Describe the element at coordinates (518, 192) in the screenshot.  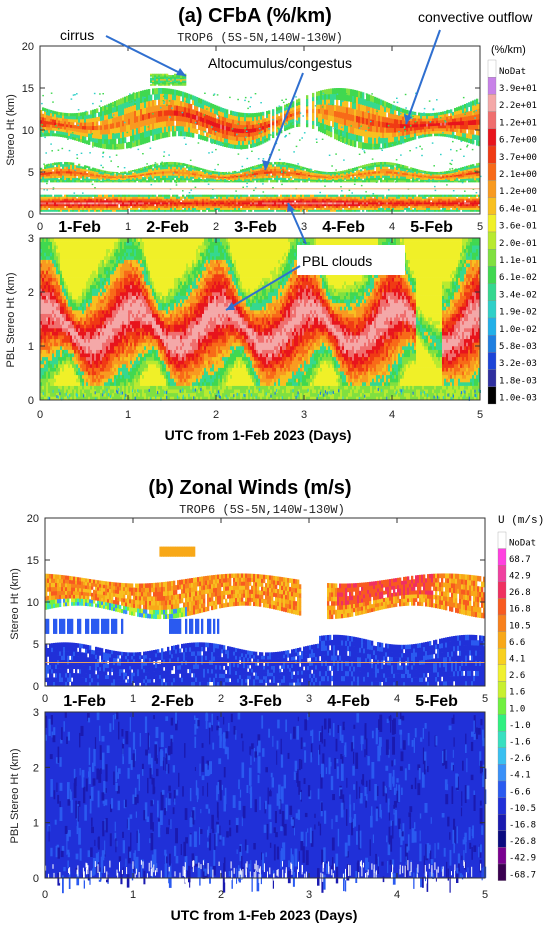
I see `colorbar-label: 1.2e+00` at that location.